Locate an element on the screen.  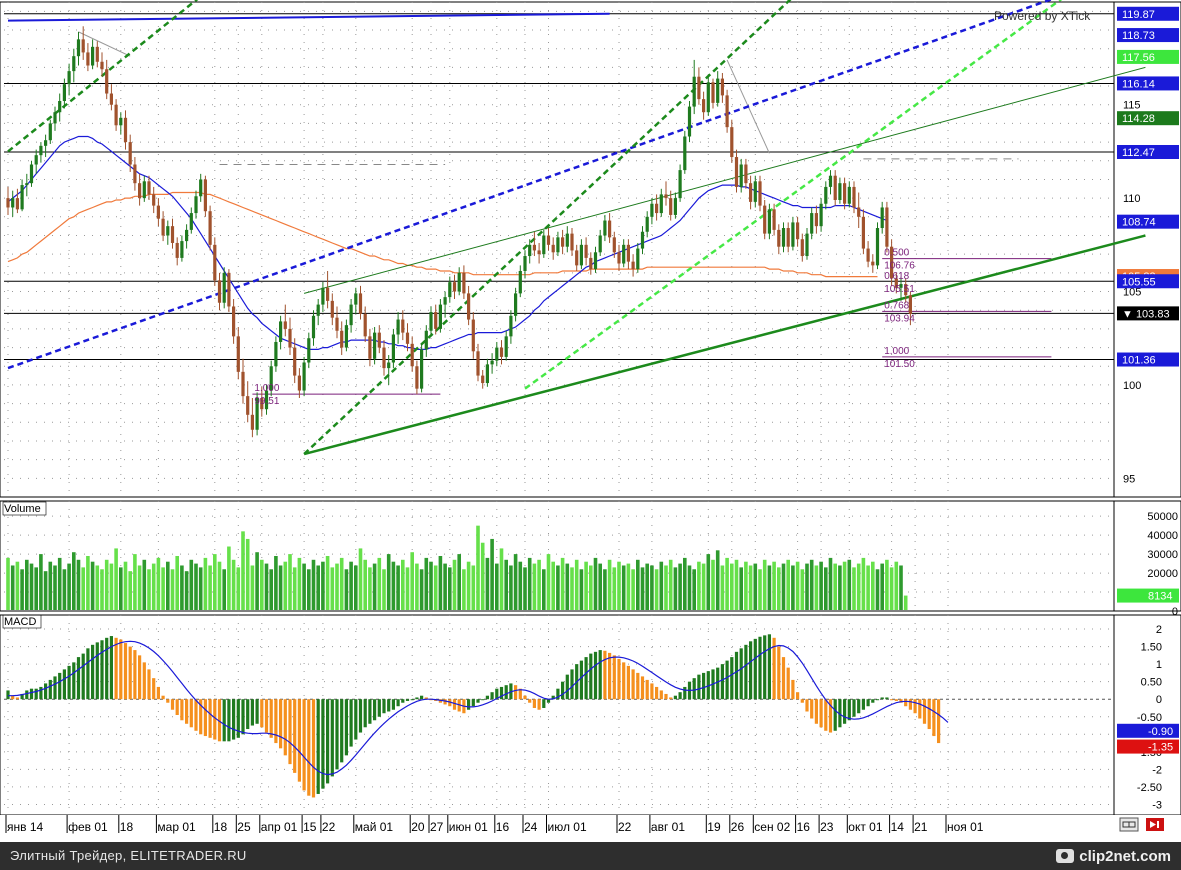
fib-price-label: 105.51 is located at coordinates (899, 289).